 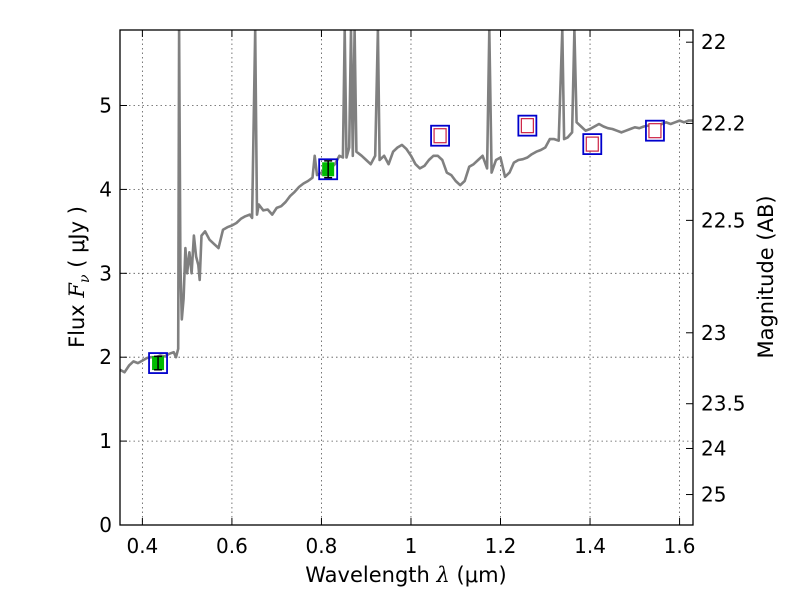 I want to click on y2-tick-label: 22.5, so click(x=723, y=220).